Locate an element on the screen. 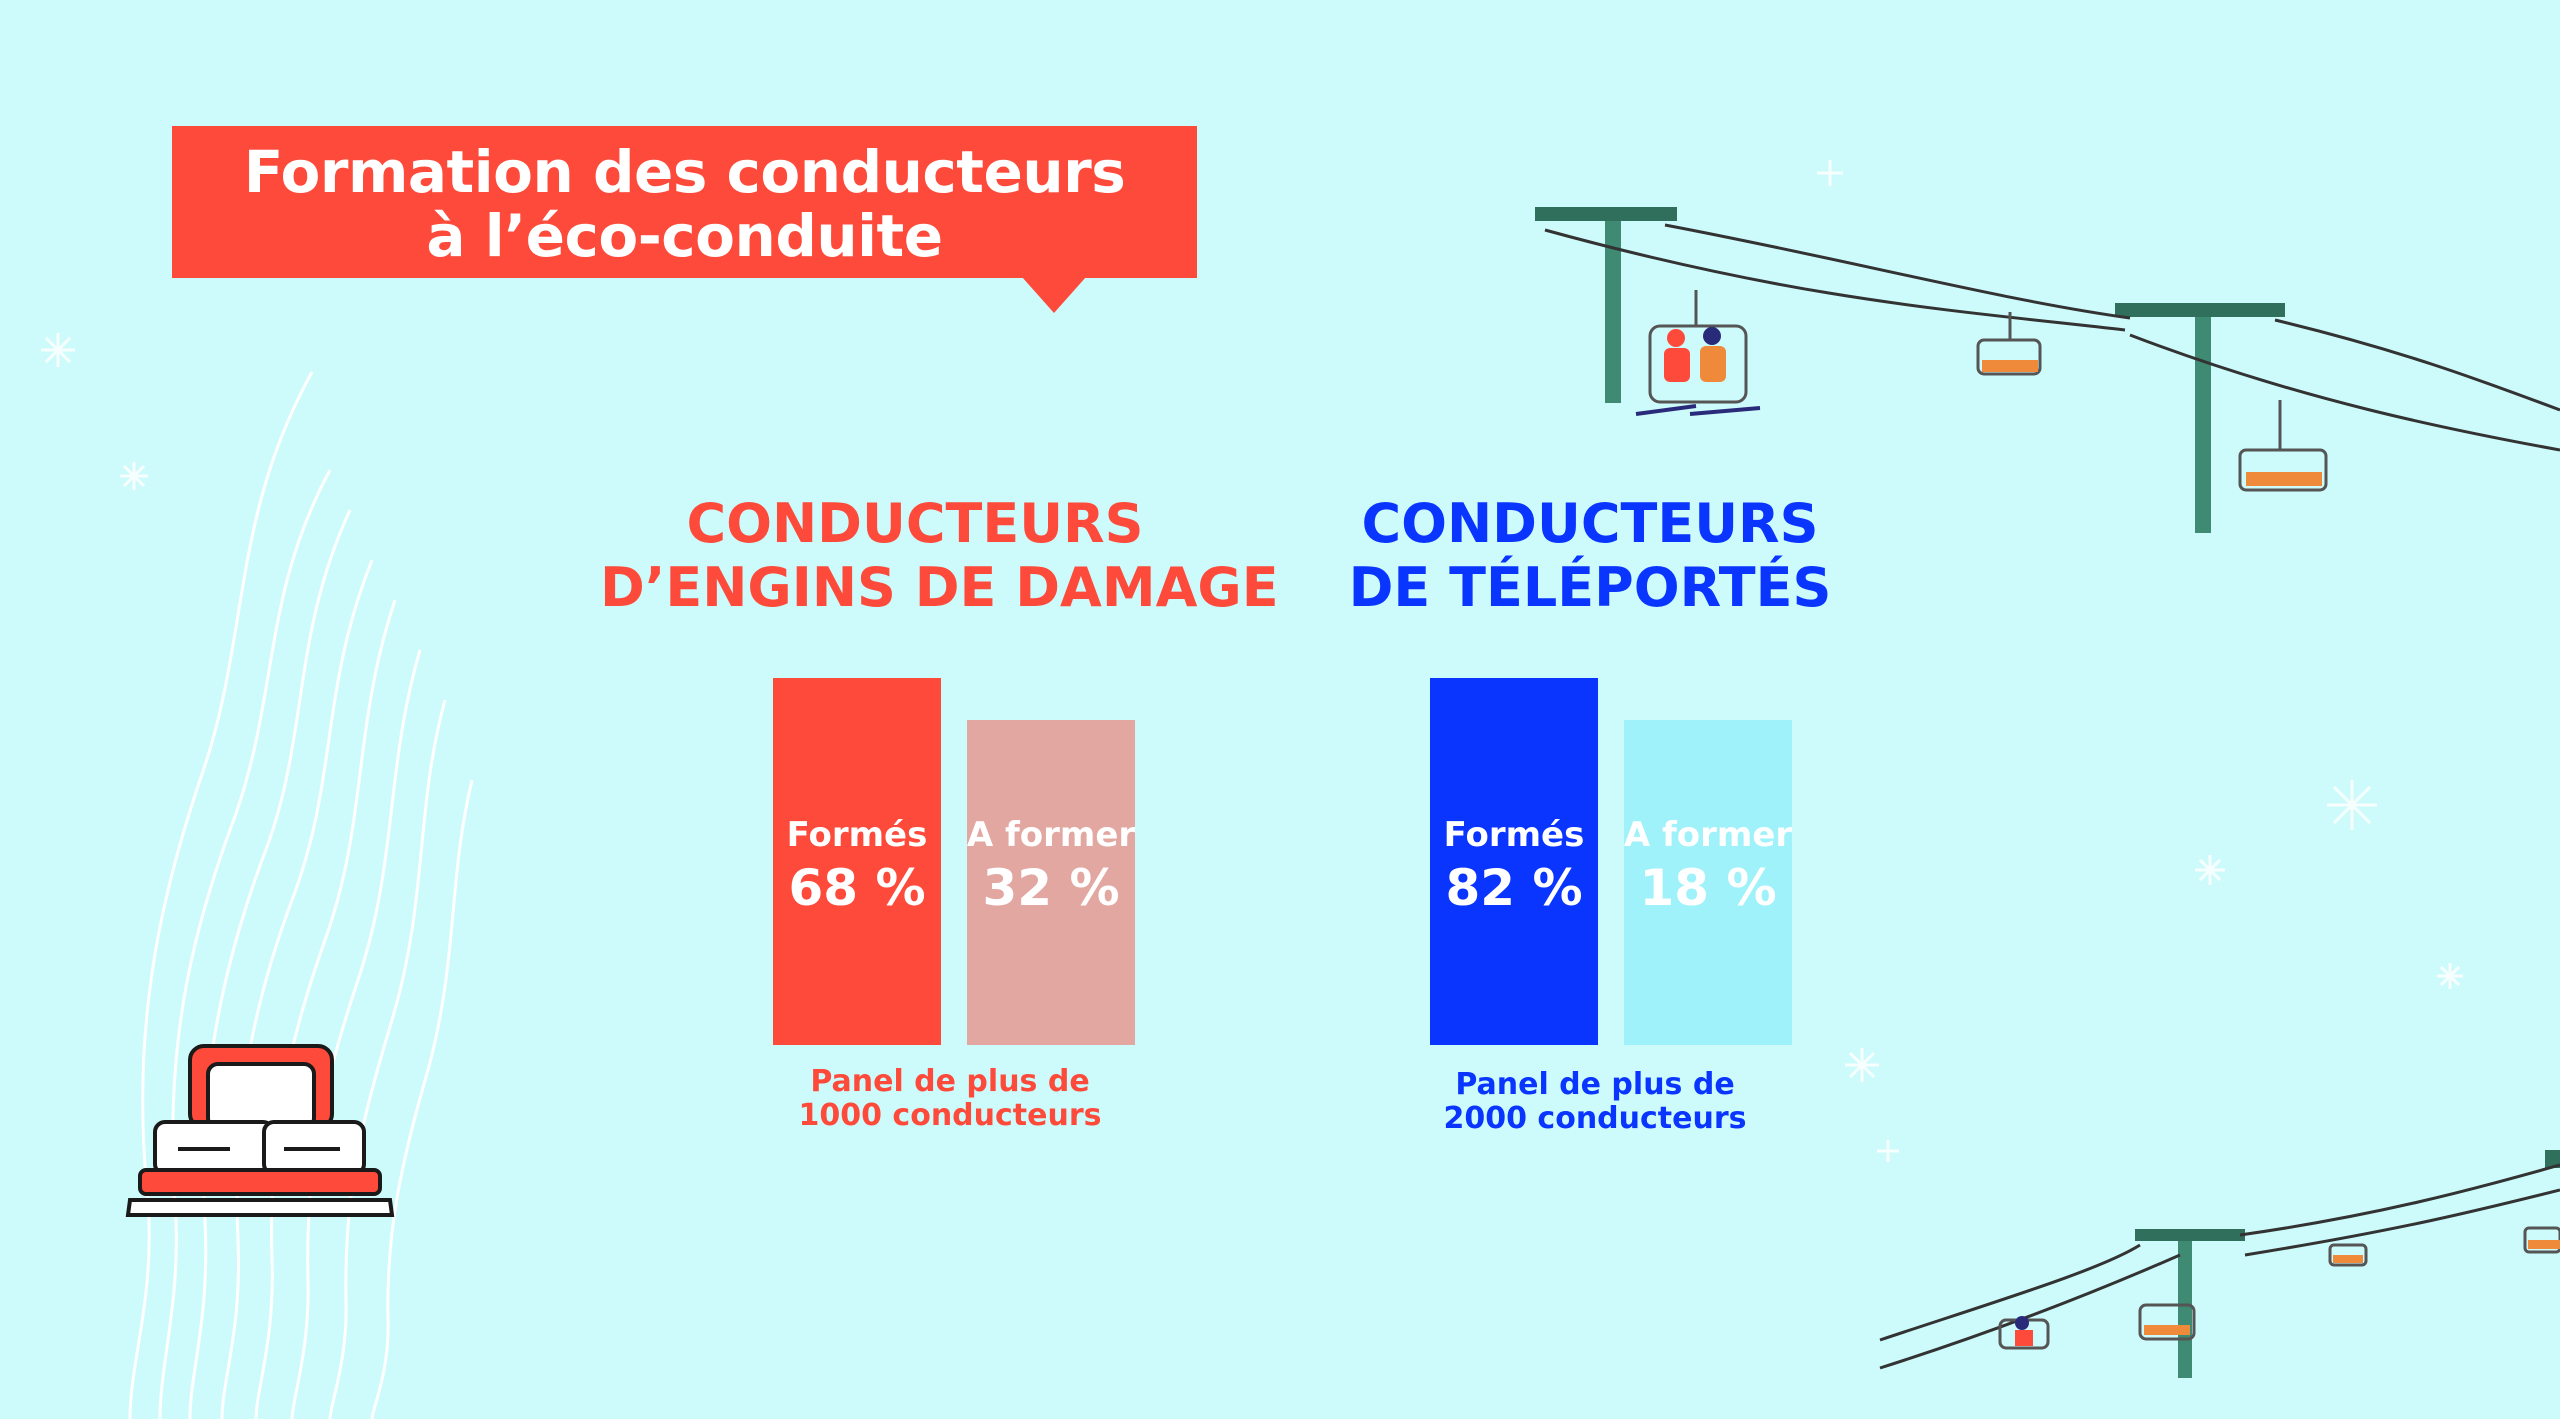 The width and height of the screenshot is (2560, 1419). banner-pointer is located at coordinates (1054, 295).